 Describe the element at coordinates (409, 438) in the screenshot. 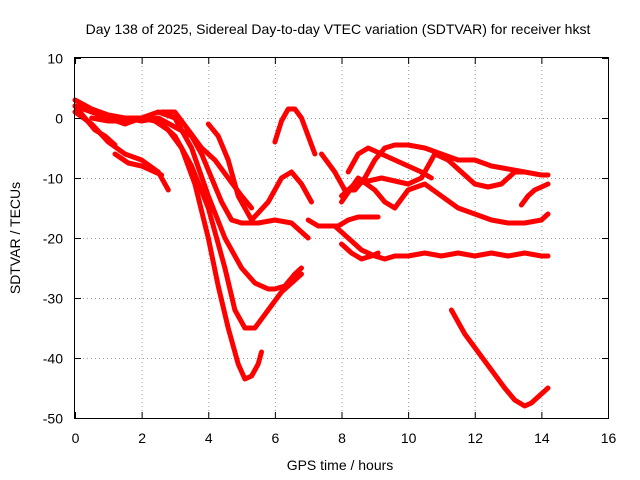

I see `x-tick-label: 10` at that location.